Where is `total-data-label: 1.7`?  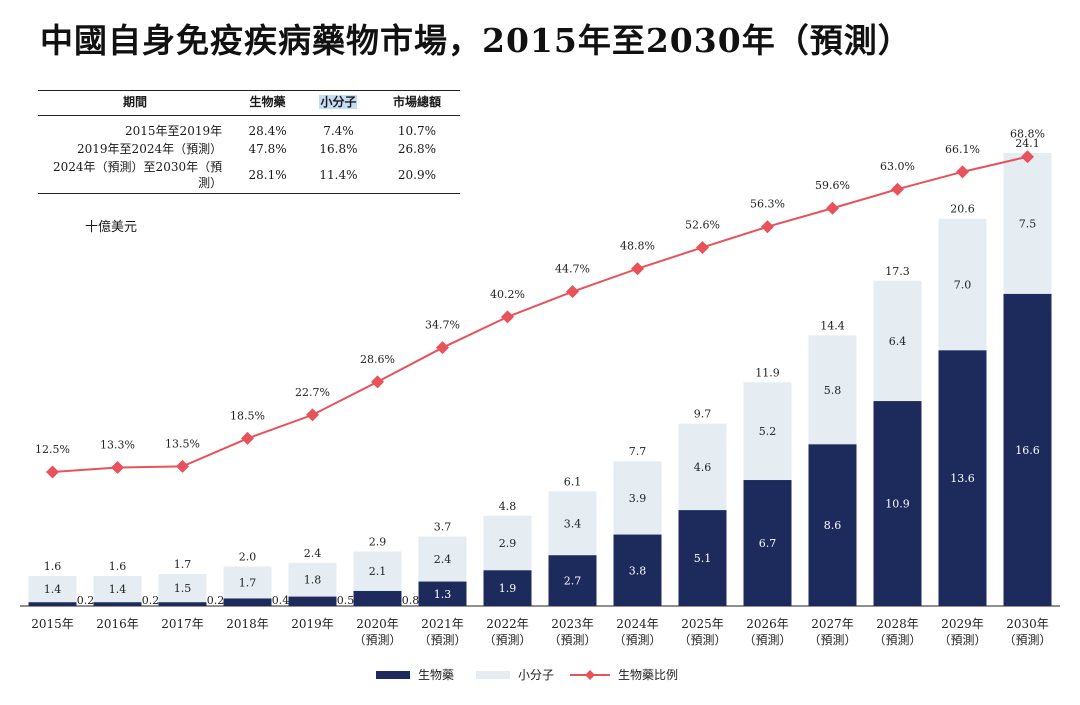
total-data-label: 1.7 is located at coordinates (183, 564).